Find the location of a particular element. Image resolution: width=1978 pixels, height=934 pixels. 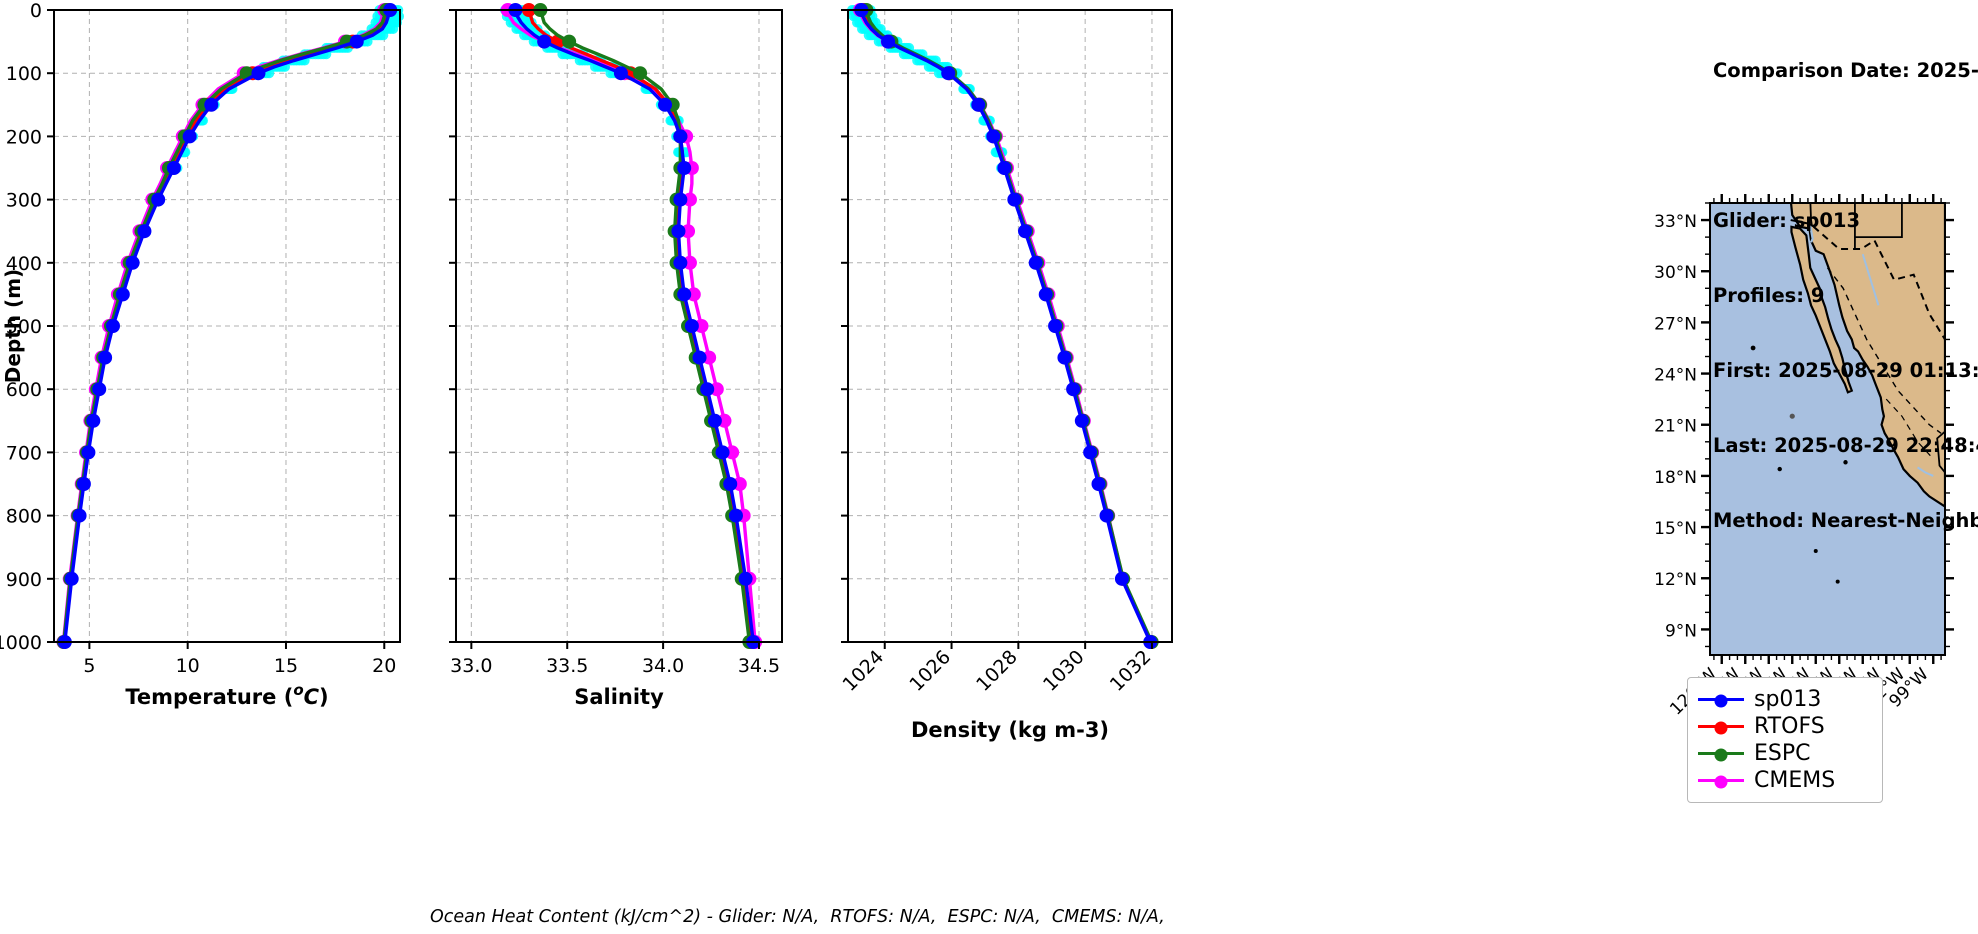

series-sp013-temperature-profile is located at coordinates (227, 326).